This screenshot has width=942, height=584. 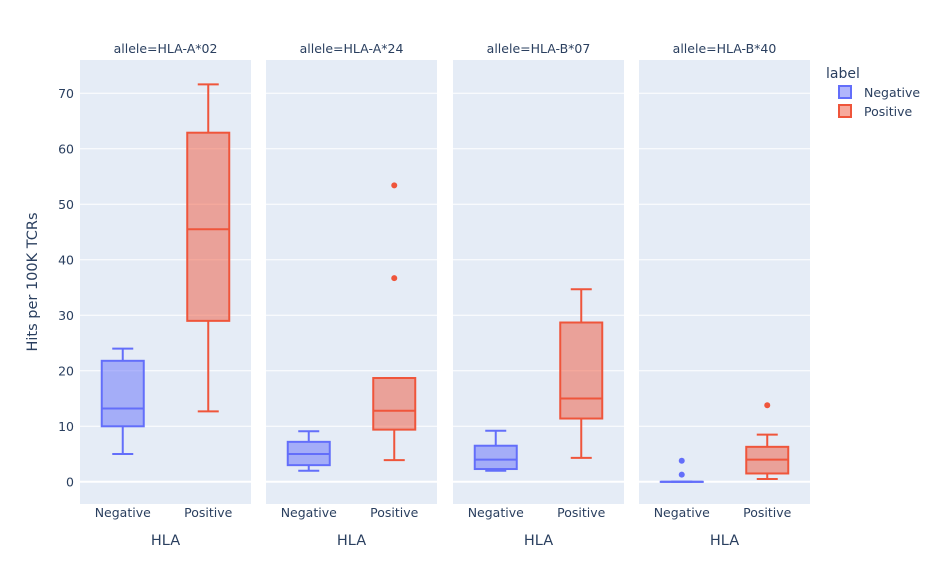 What do you see at coordinates (66, 287) in the screenshot?
I see `y-axis: 0 10 20 30 40 50 60 70` at bounding box center [66, 287].